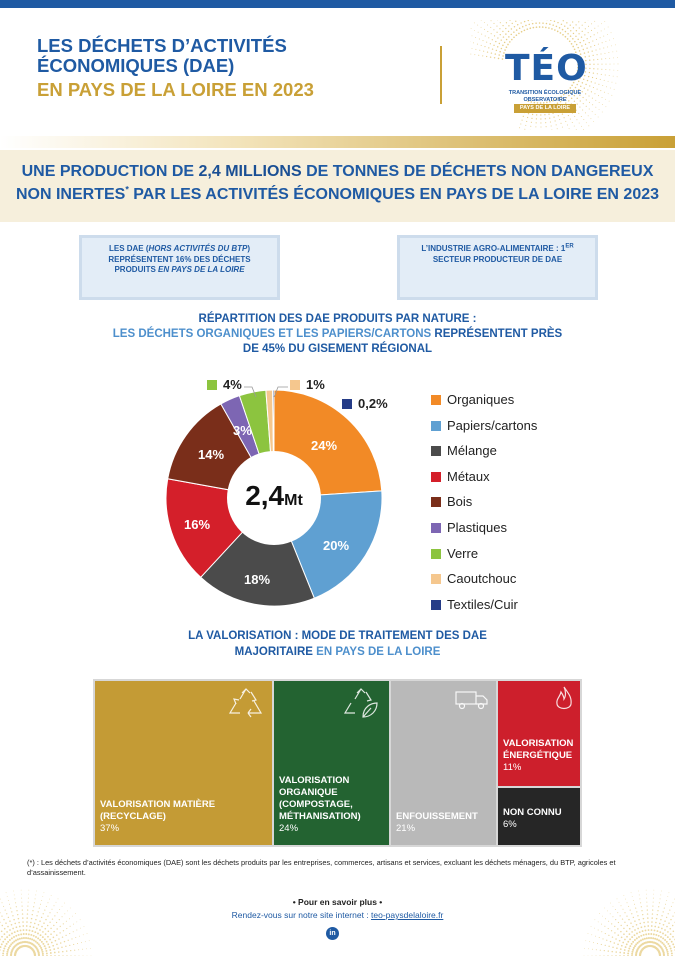  What do you see at coordinates (266, 392) in the screenshot?
I see `pie-leader-lines` at bounding box center [266, 392].